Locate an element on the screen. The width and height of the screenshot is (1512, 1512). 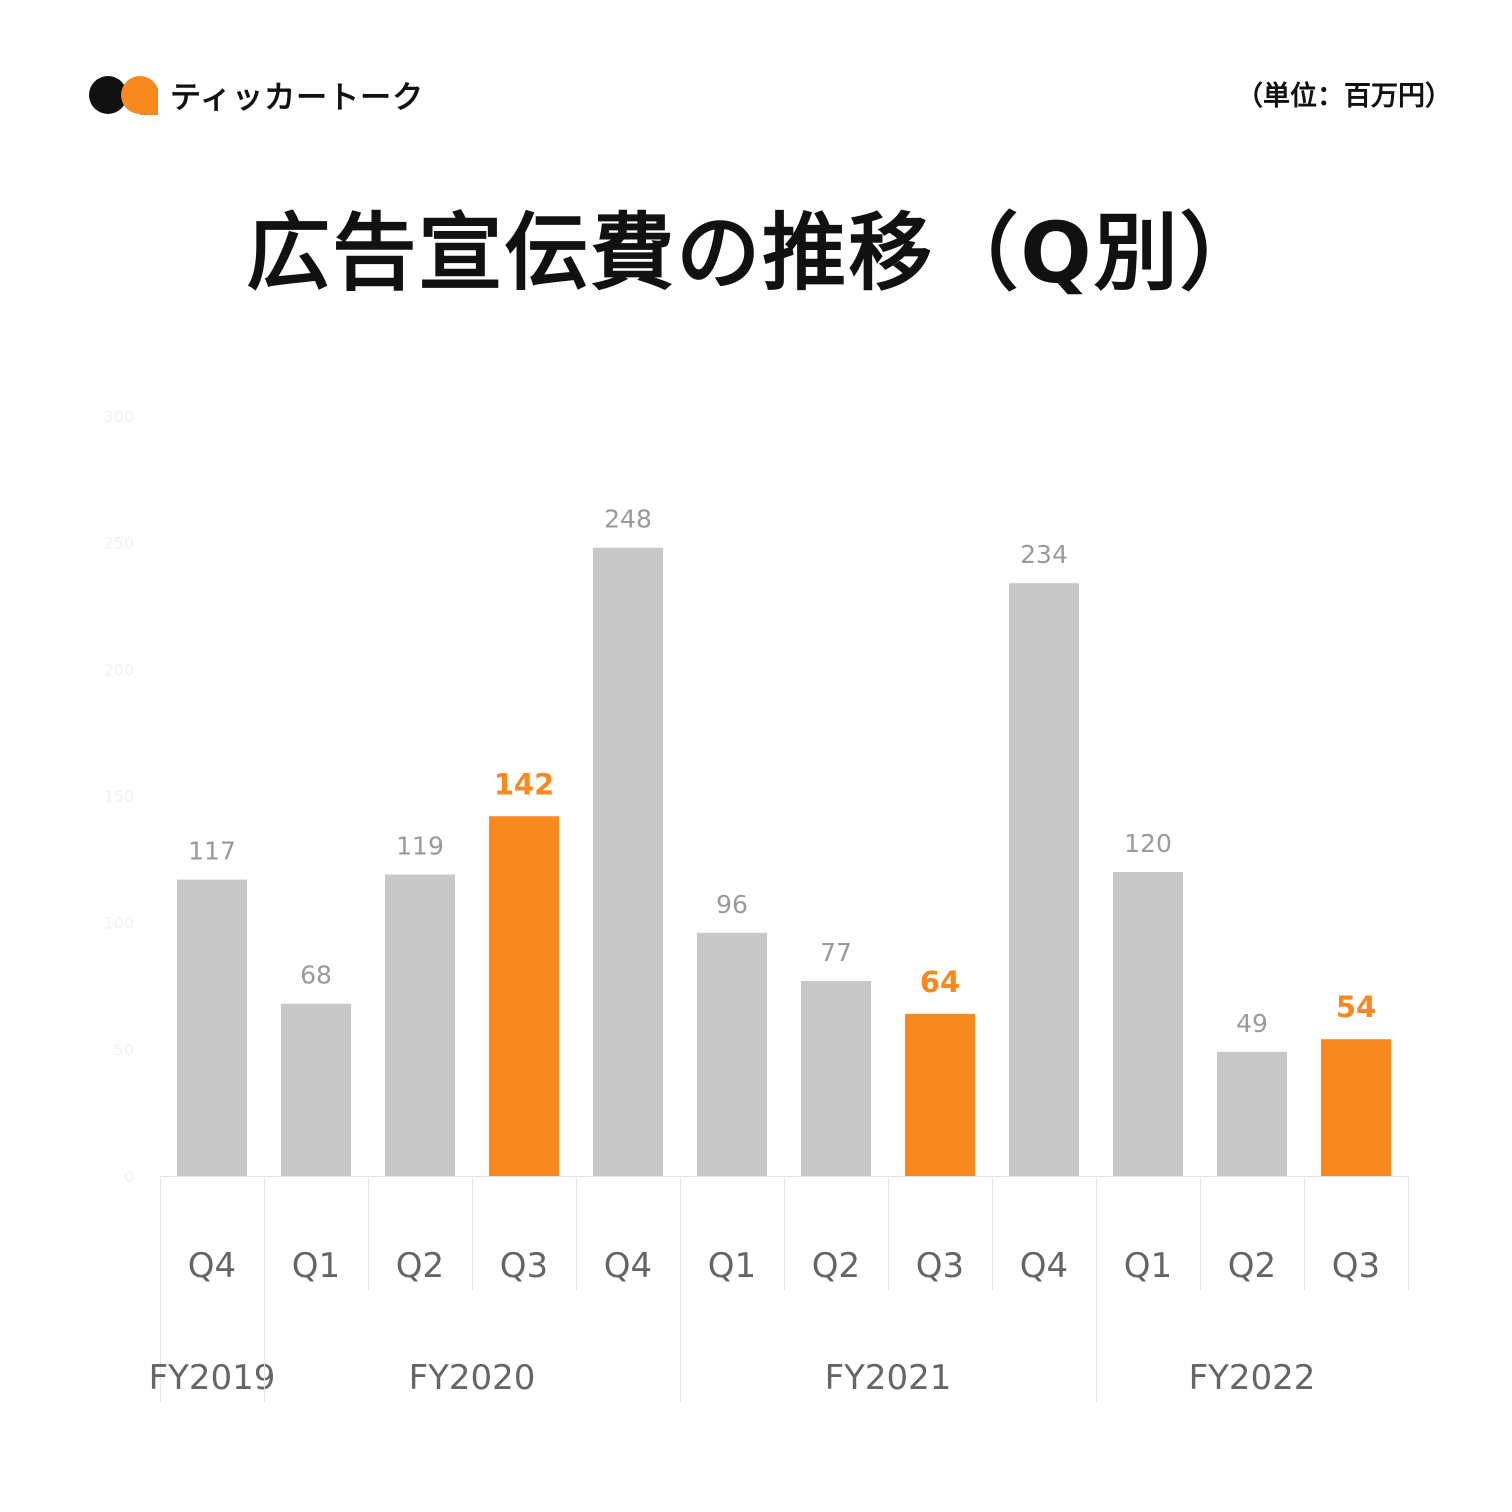
chart-title: 広告宣伝費の推移（Q別） is located at coordinates (756, 253).